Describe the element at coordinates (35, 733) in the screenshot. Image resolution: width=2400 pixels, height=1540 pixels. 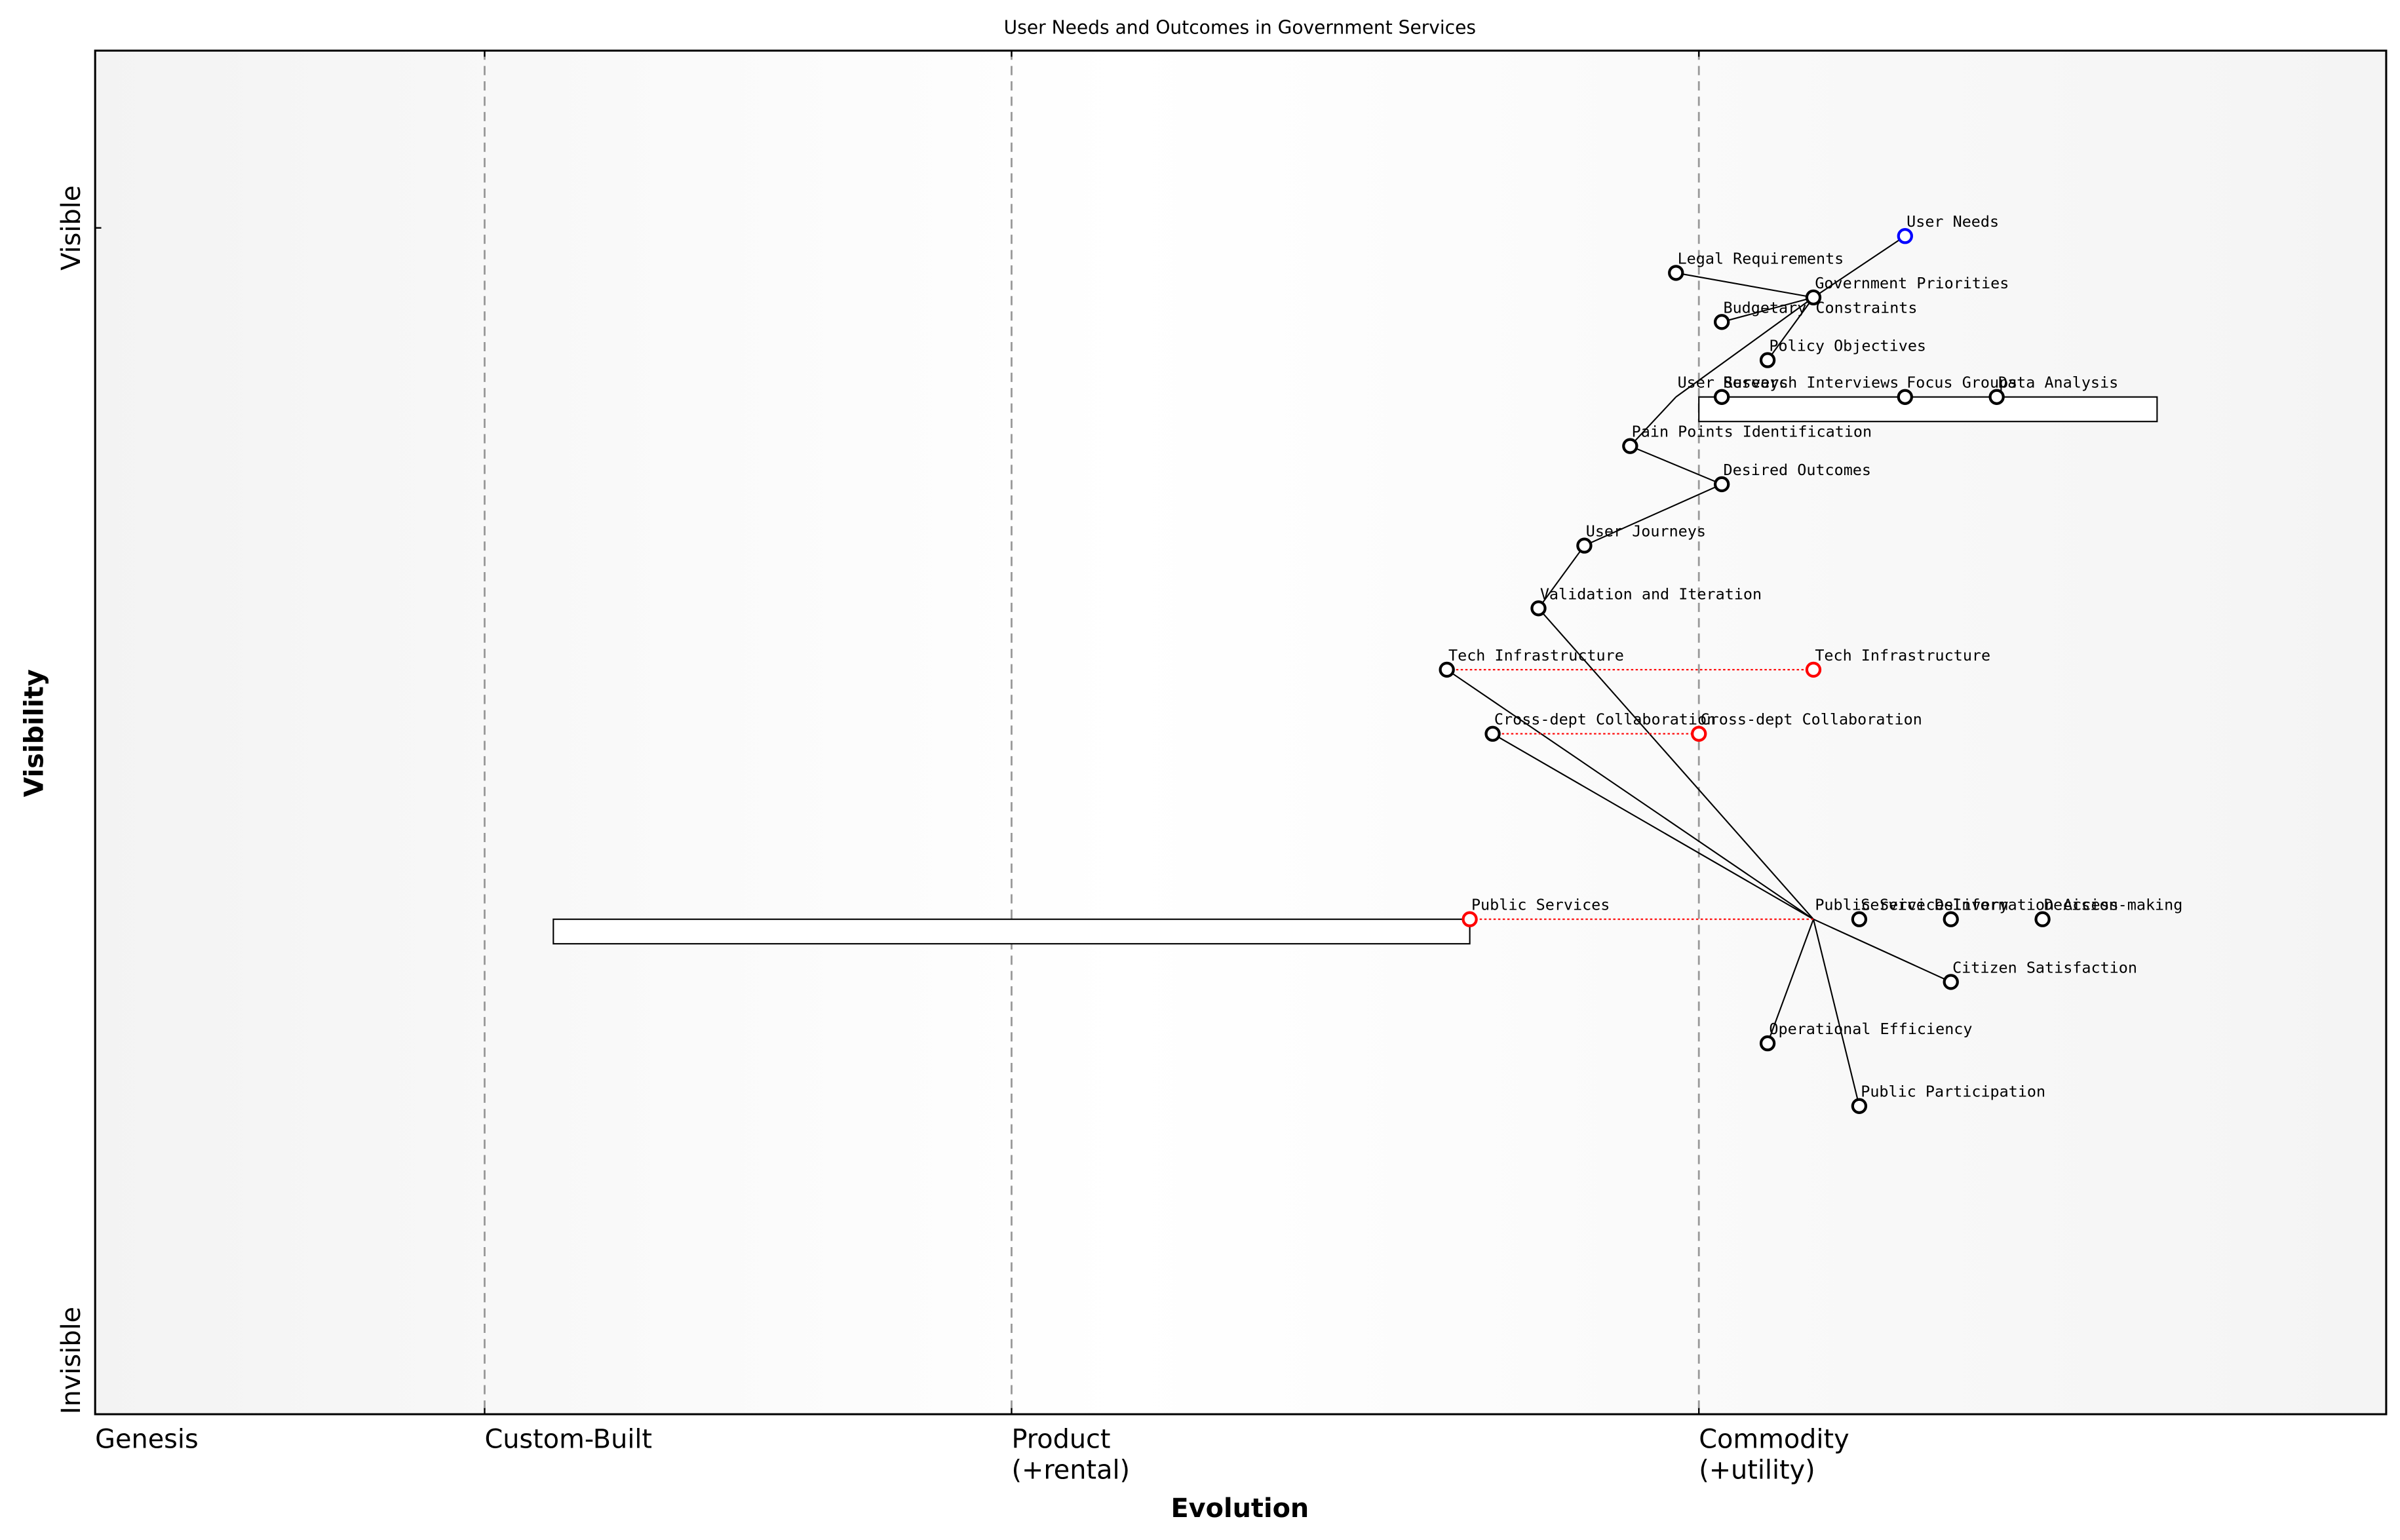
I see `y-axis-label: Visibility` at that location.